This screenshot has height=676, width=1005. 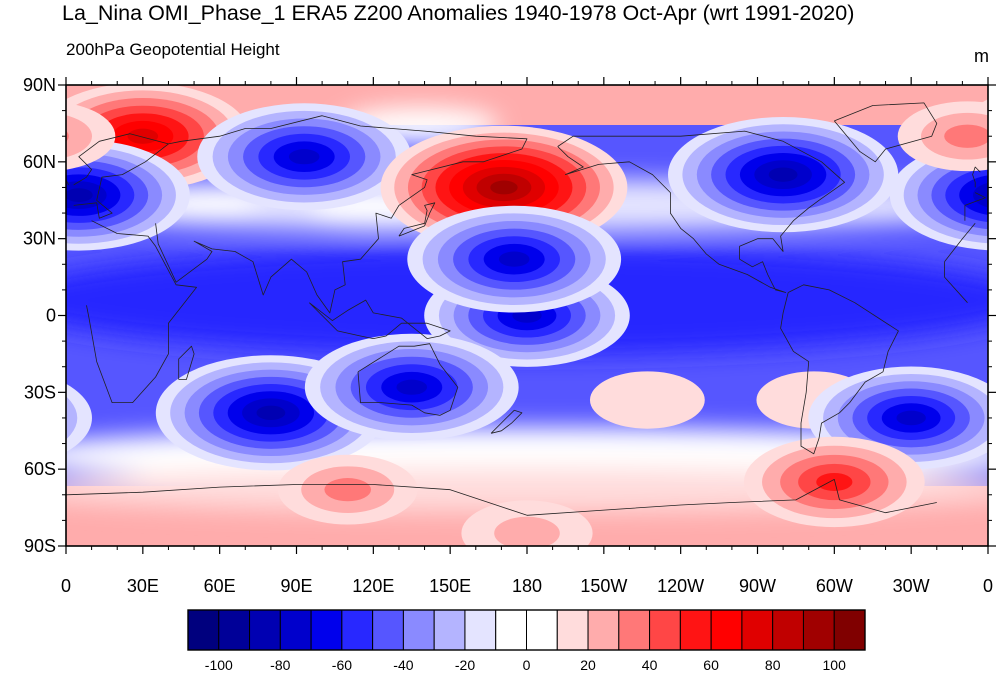 I want to click on y-tick-label: 30S, so click(x=40, y=392).